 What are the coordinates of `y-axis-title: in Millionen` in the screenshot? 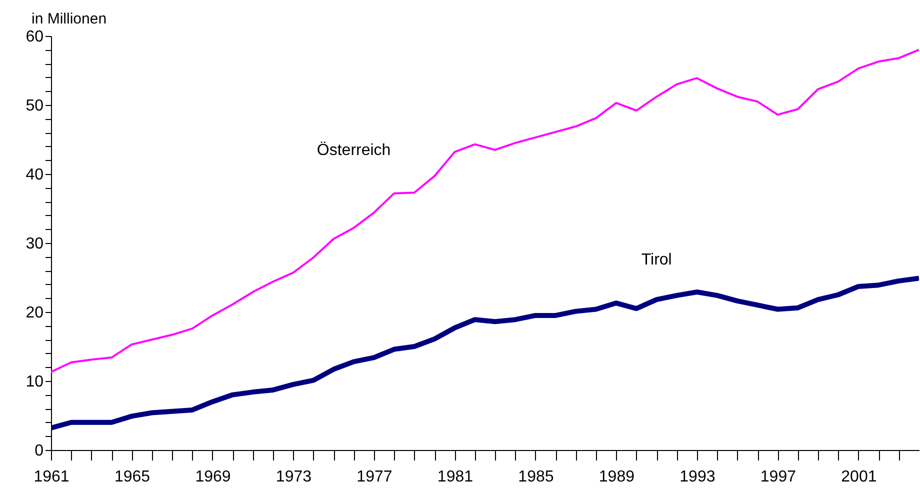 It's located at (69, 19).